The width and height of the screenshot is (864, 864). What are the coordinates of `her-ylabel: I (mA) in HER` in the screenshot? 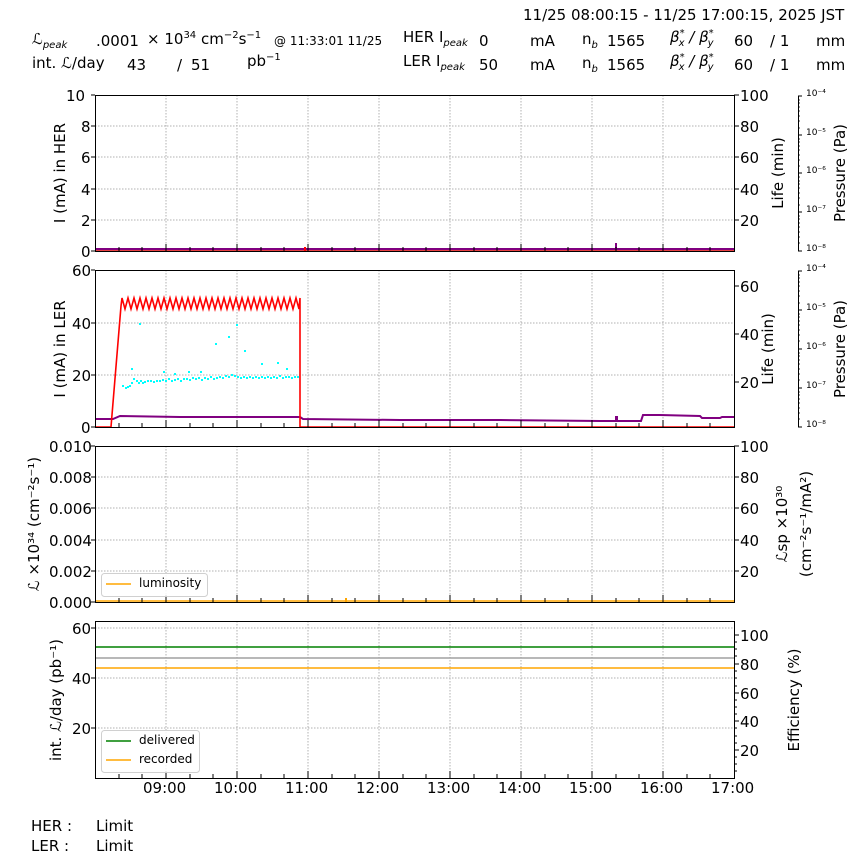 It's located at (60, 173).